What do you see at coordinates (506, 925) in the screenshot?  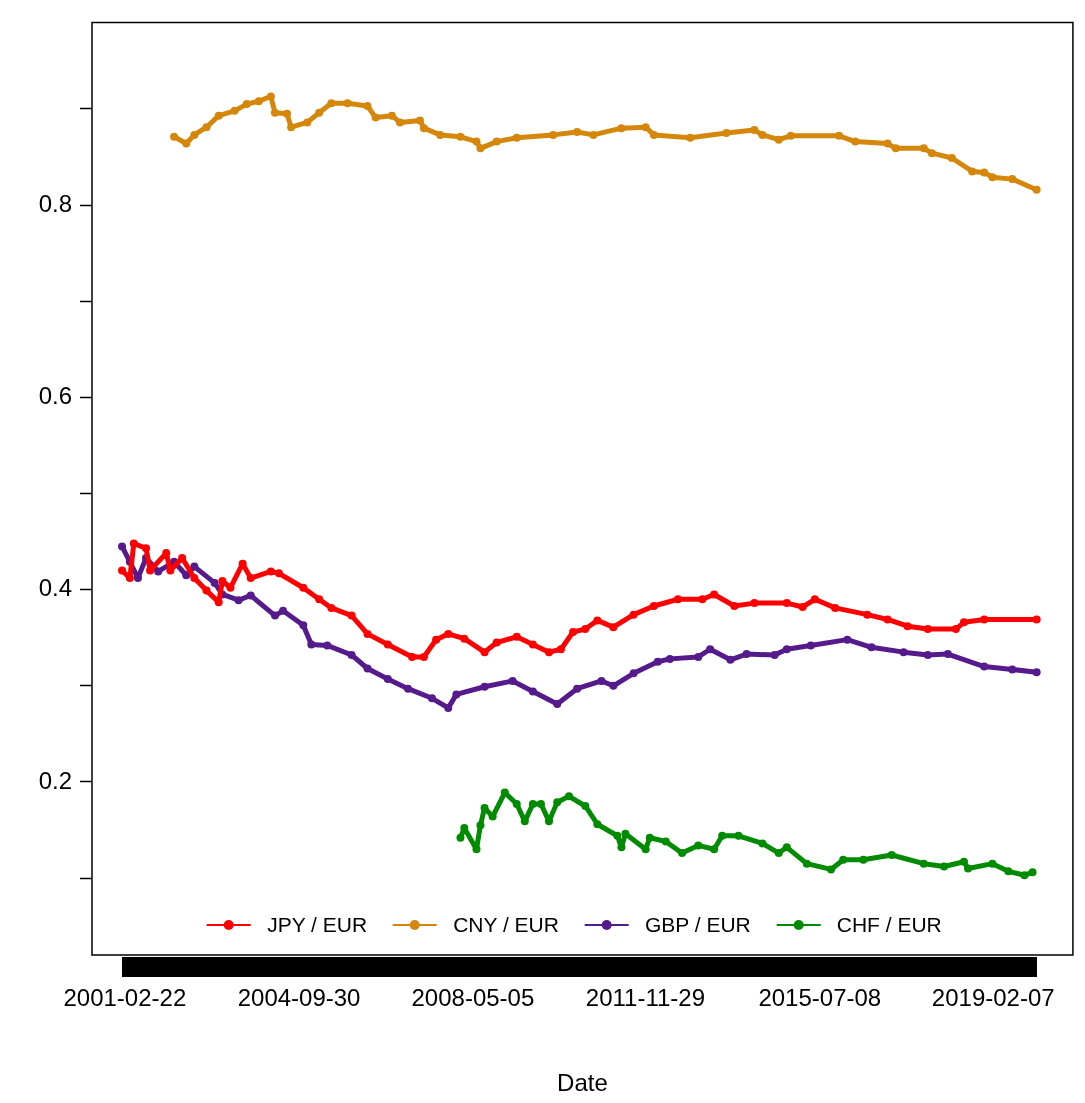 I see `legend-label: CNY / EUR` at bounding box center [506, 925].